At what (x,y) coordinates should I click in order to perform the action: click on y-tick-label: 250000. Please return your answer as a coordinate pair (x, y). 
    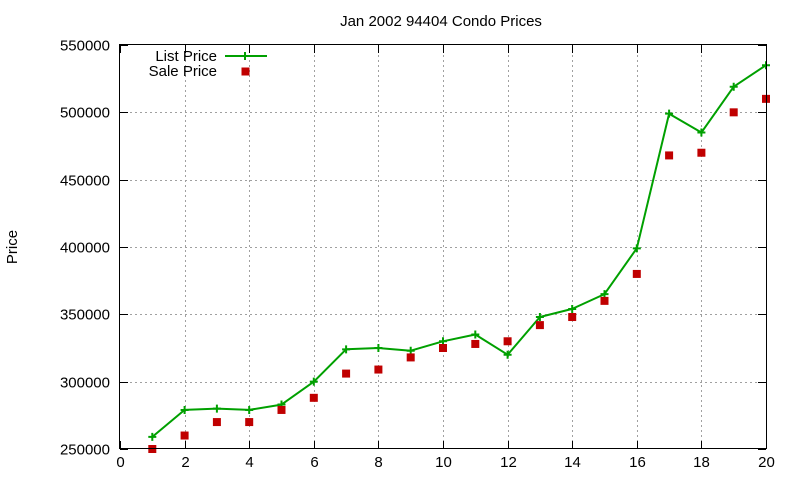
    Looking at the image, I should click on (85, 450).